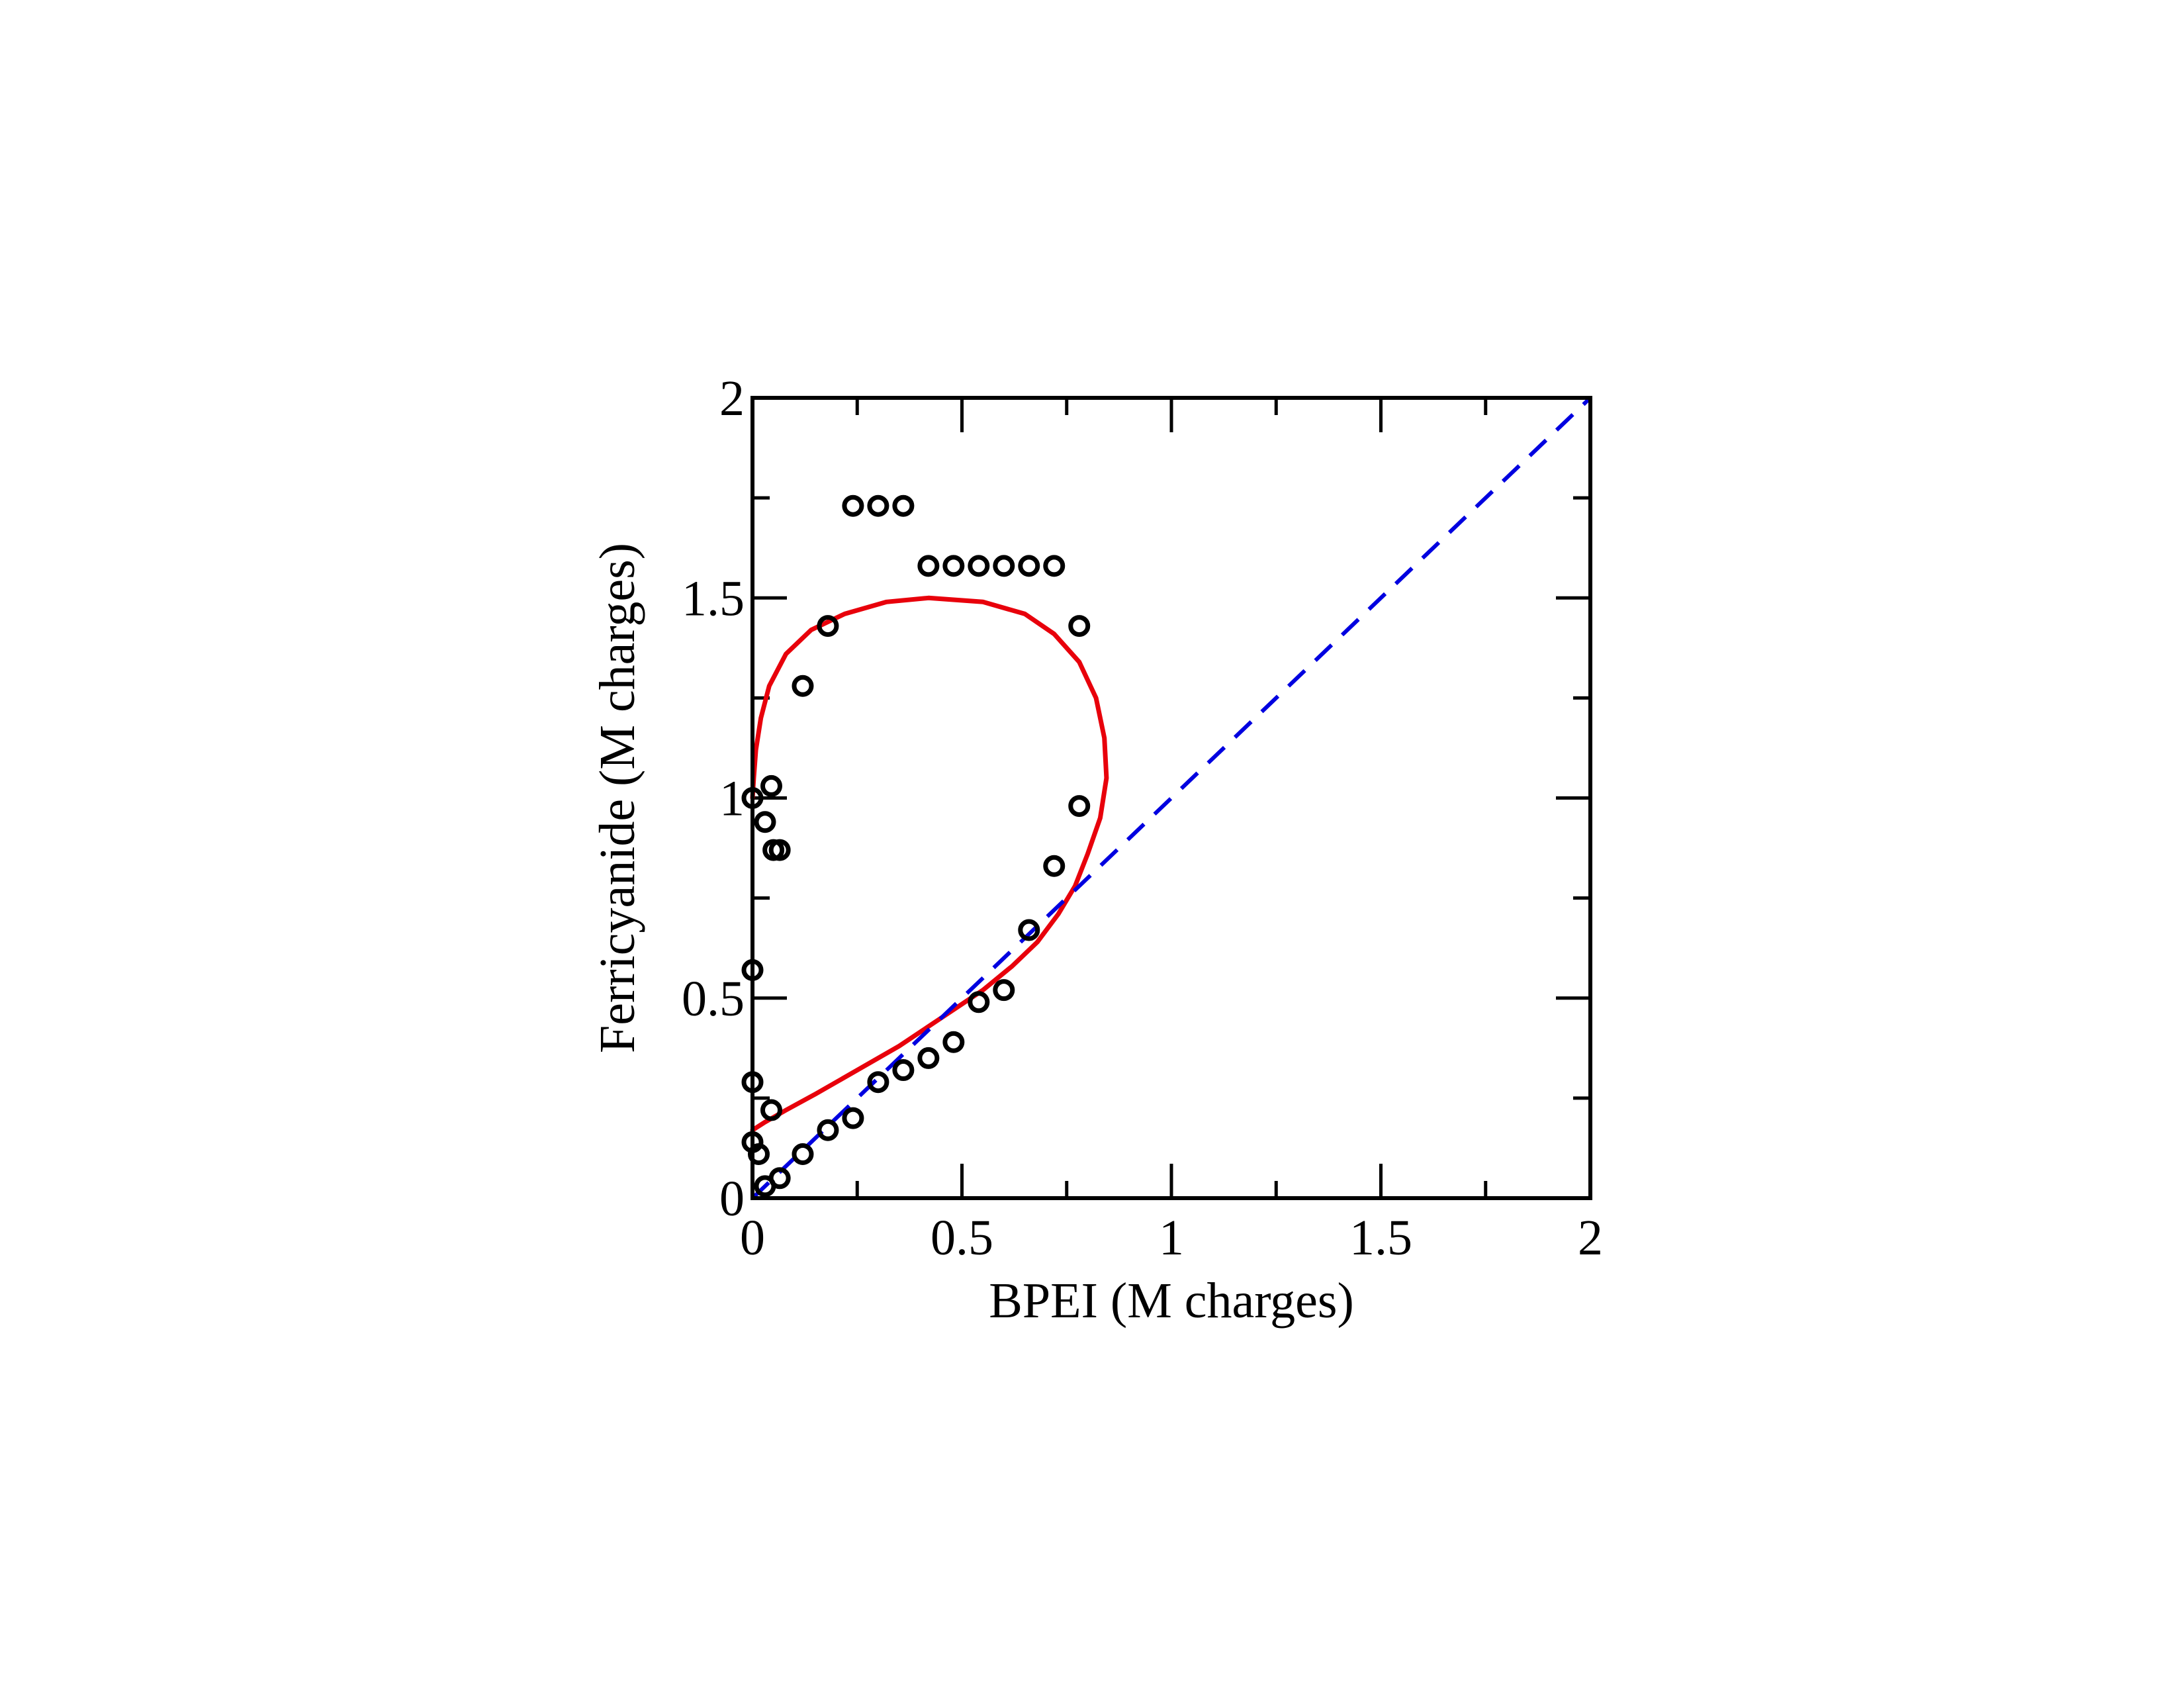 The height and width of the screenshot is (1688, 2184). What do you see at coordinates (714, 999) in the screenshot?
I see `y-tick-label: 0.5` at bounding box center [714, 999].